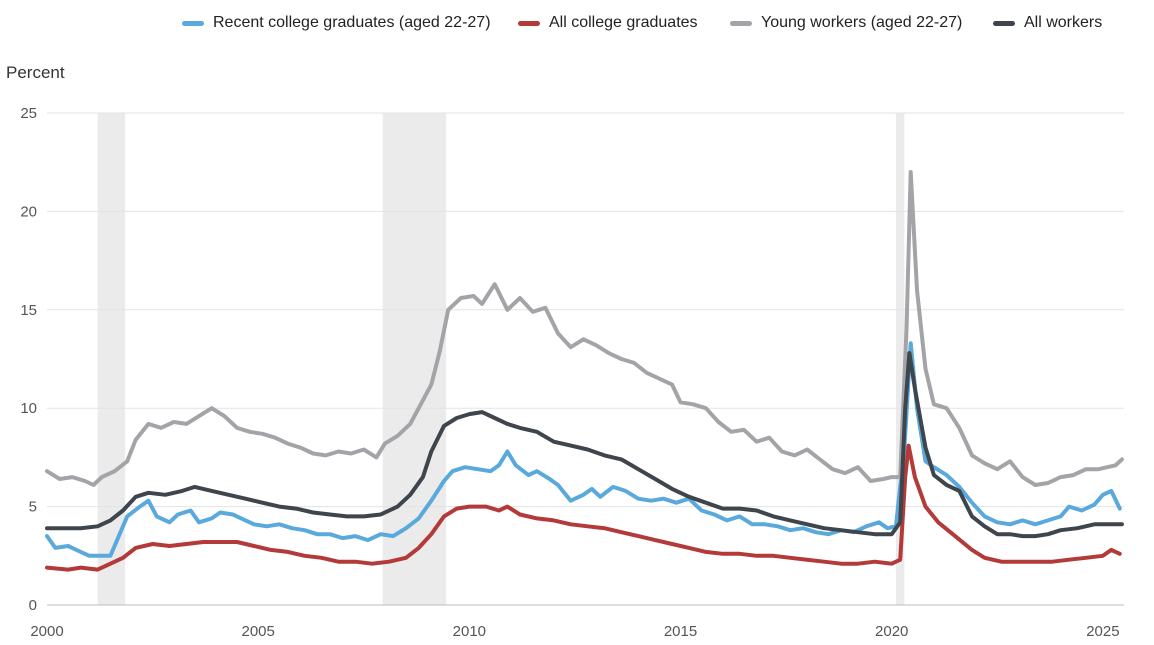 The height and width of the screenshot is (645, 1154). I want to click on legend-item-all-workers: All workers, so click(1047, 23).